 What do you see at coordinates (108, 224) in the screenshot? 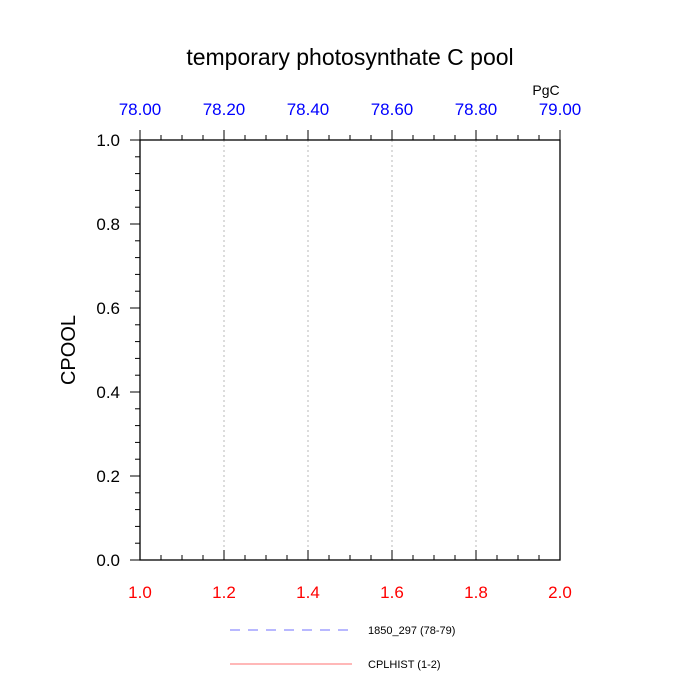
I see `y-tick-label: 0.8` at bounding box center [108, 224].